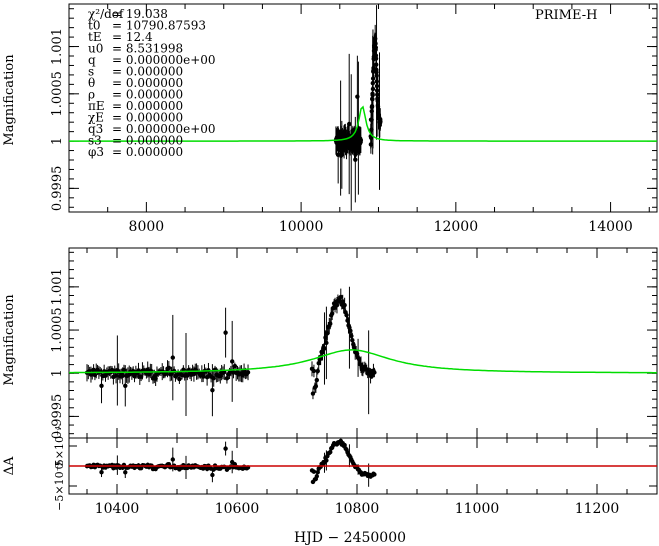 The height and width of the screenshot is (546, 659). What do you see at coordinates (363, 123) in the screenshot?
I see `top-model-curve` at bounding box center [363, 123].